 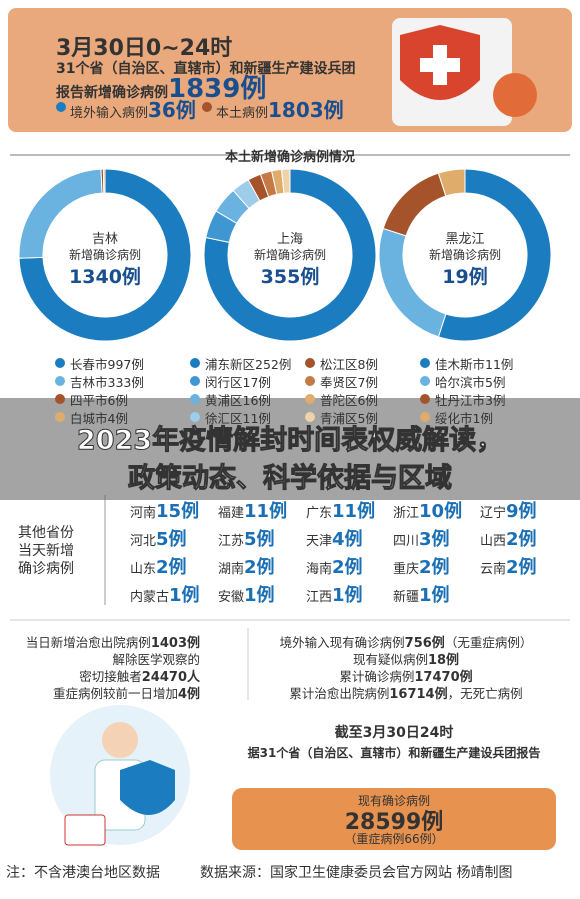 What do you see at coordinates (290, 449) in the screenshot?
I see `banner-overlay` at bounding box center [290, 449].